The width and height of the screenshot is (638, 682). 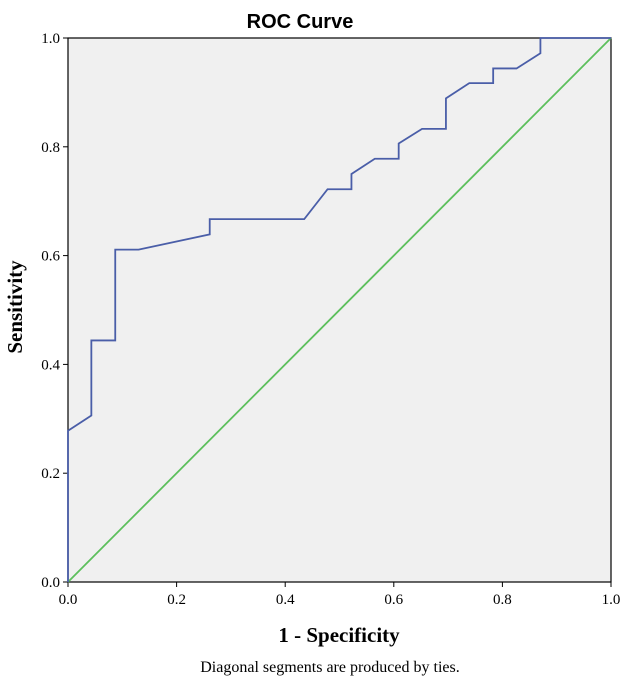 I want to click on y-tick-label: 0.8, so click(x=50, y=148).